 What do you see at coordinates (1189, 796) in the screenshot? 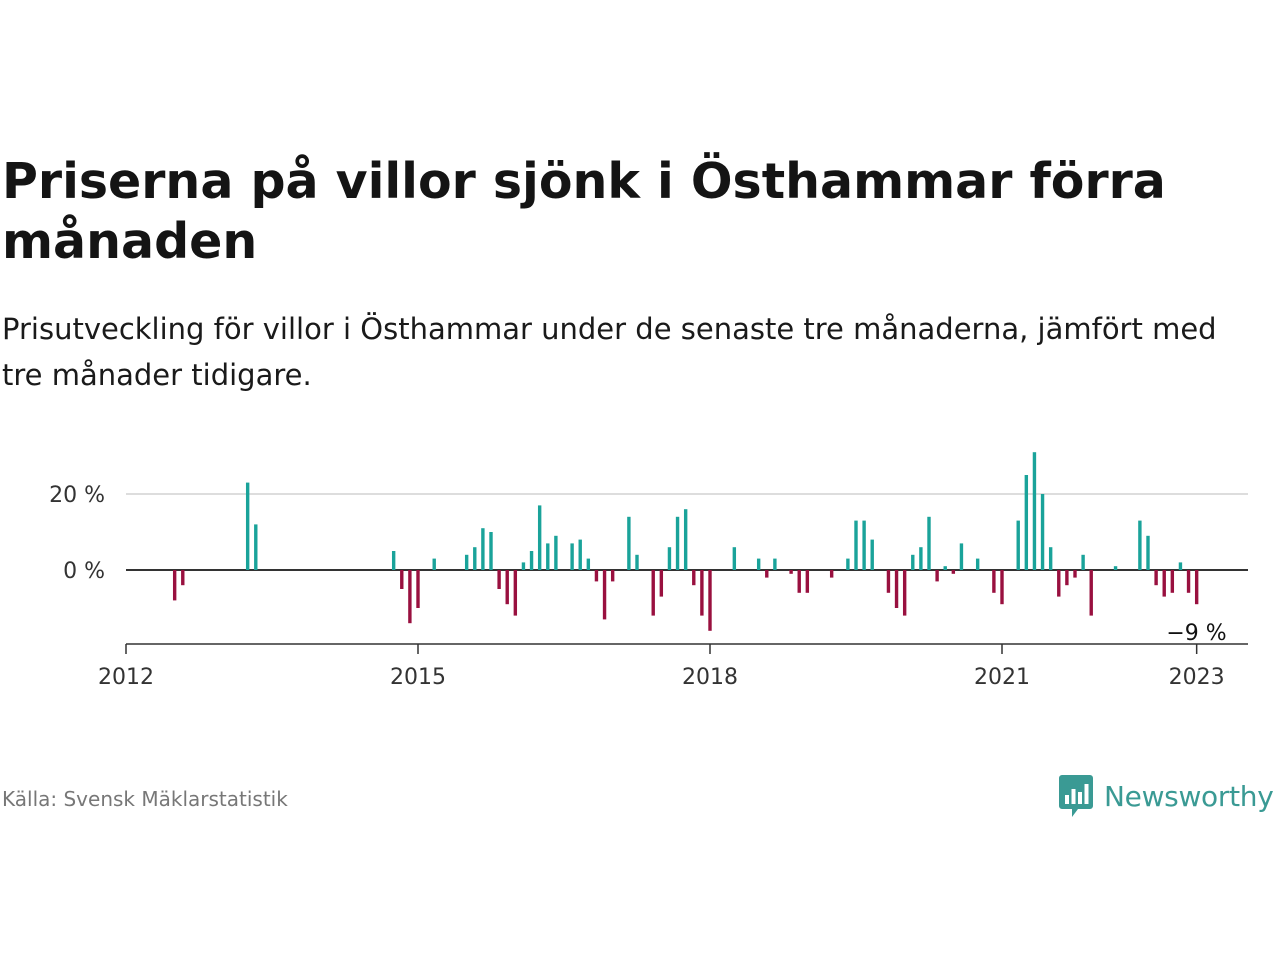
I see `brand-name: Newsworthy` at bounding box center [1189, 796].